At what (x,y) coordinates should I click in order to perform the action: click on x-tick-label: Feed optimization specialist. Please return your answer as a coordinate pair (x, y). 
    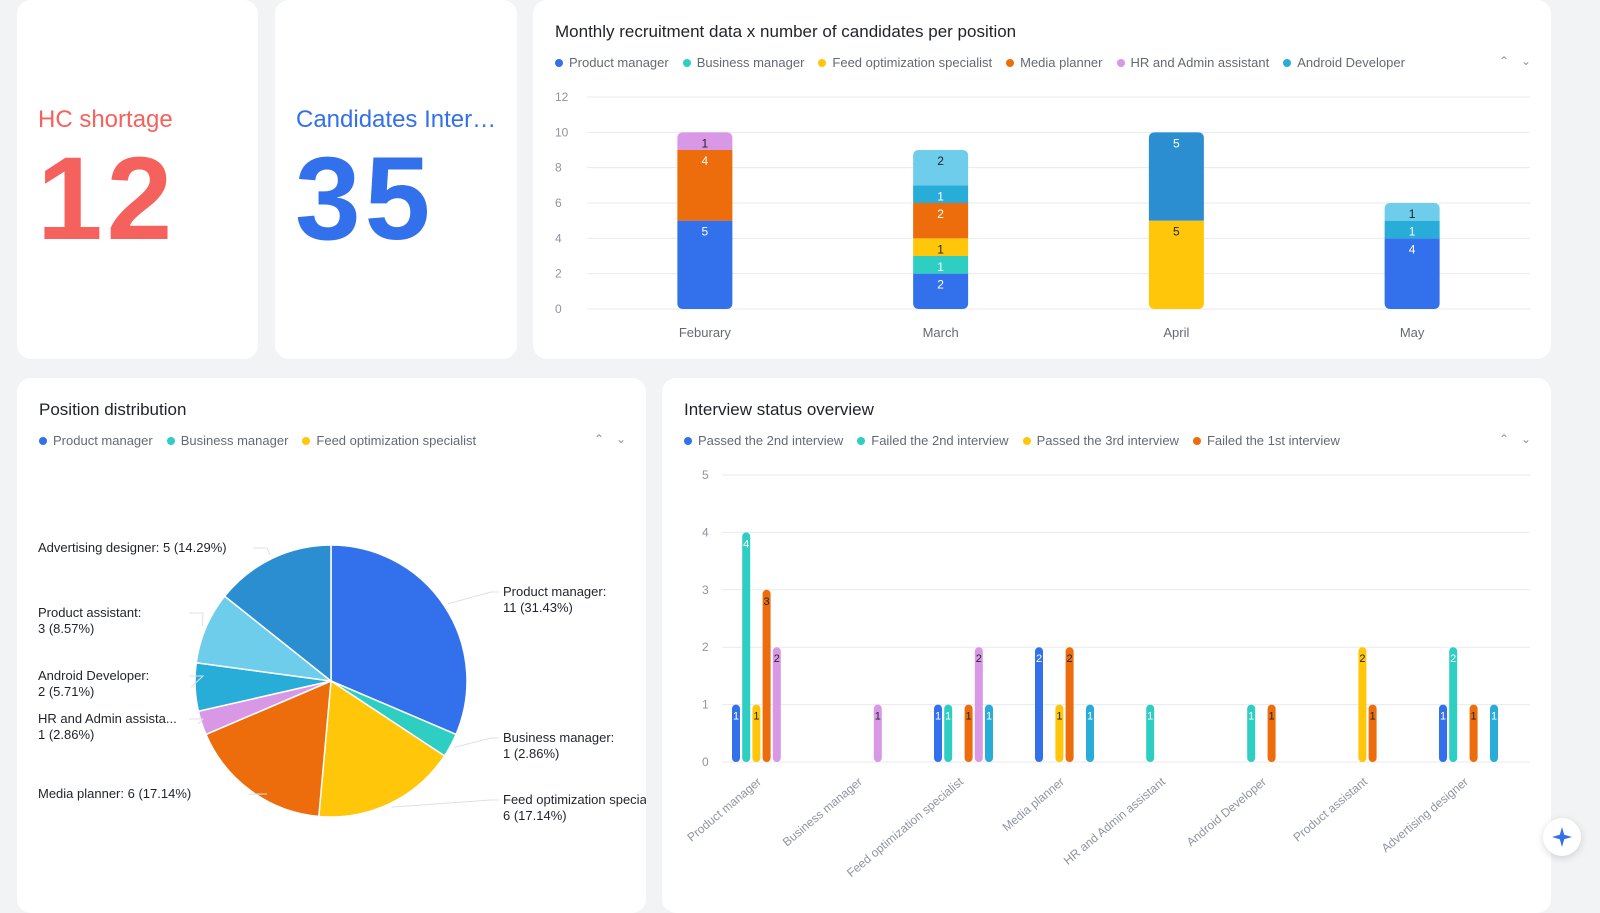
    Looking at the image, I should click on (905, 827).